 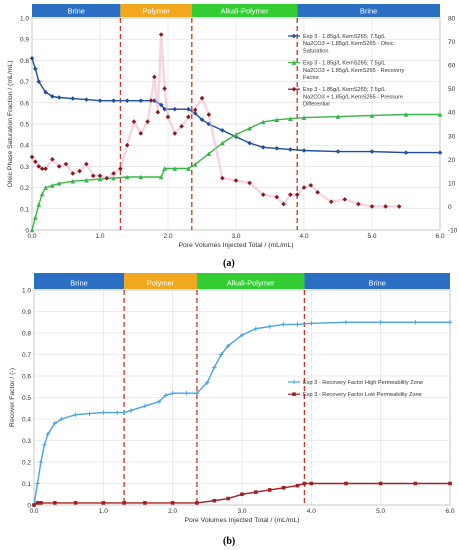 What do you see at coordinates (453, 231) in the screenshot?
I see `y2-tick-label: -10` at bounding box center [453, 231].